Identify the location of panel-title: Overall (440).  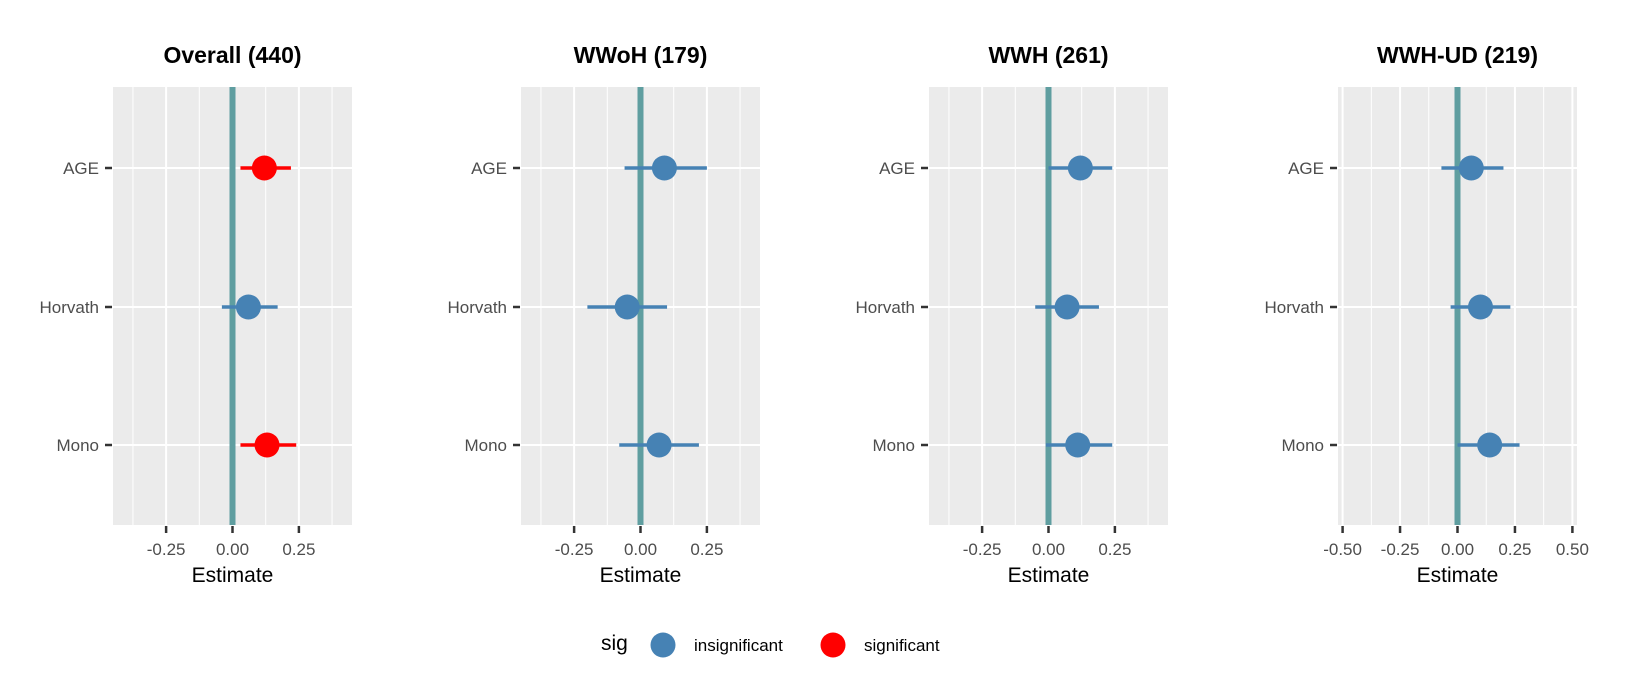
(232, 55).